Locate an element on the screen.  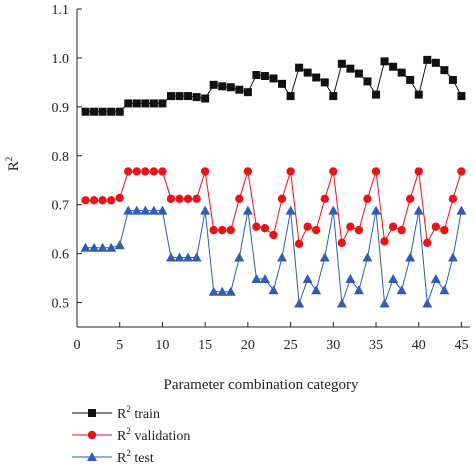
x-tick-label: 5 is located at coordinates (119, 345).